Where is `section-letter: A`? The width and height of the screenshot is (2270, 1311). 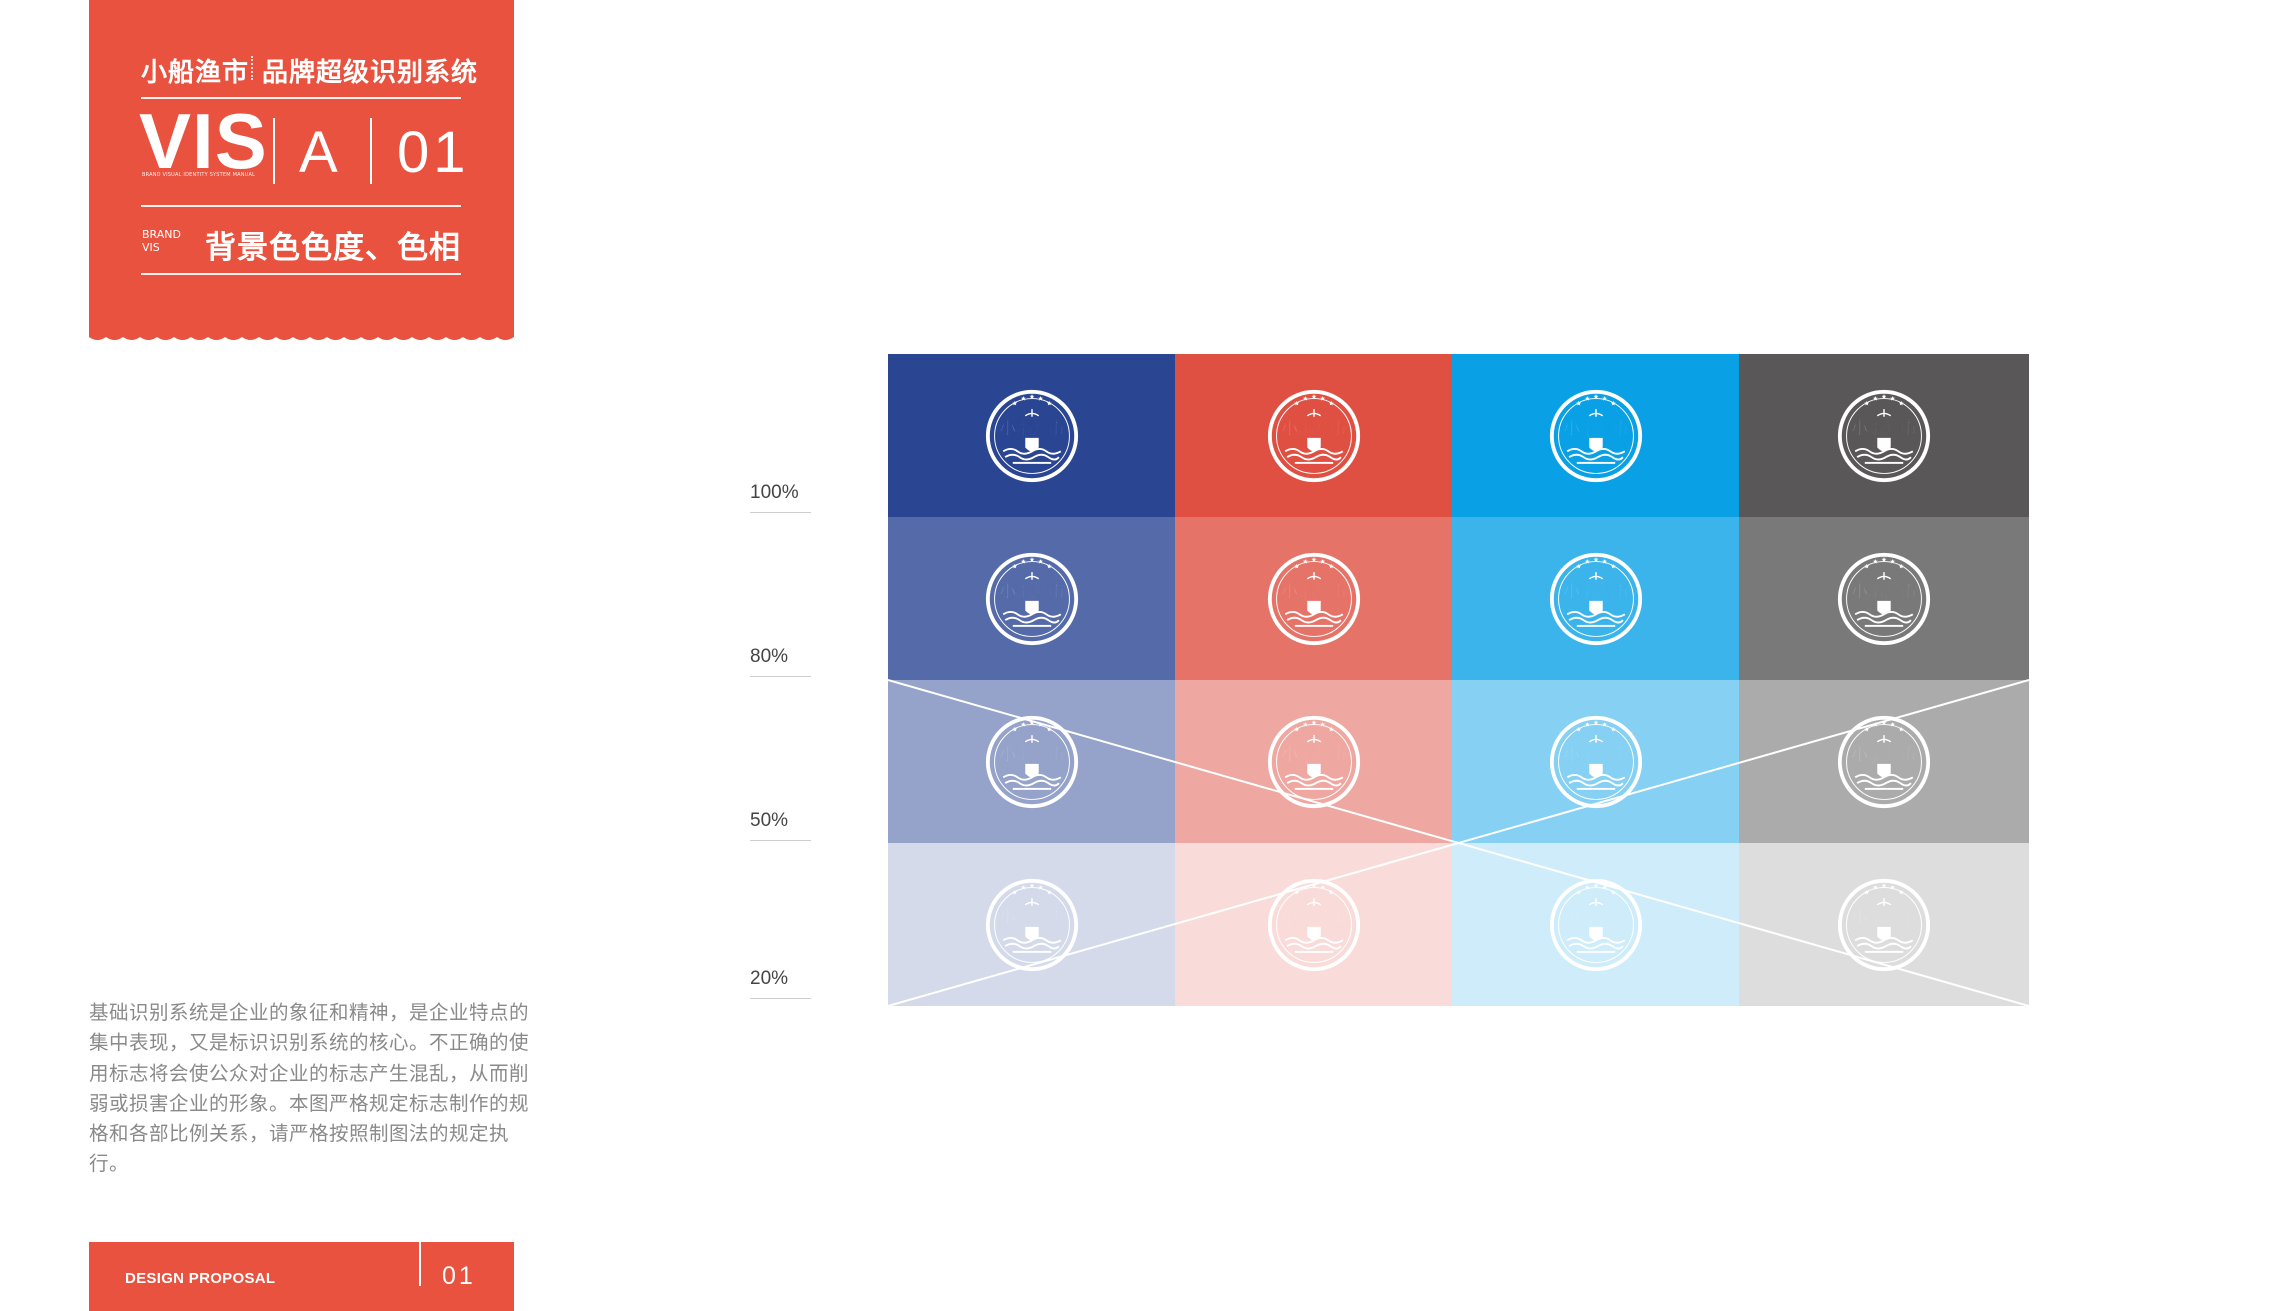
section-letter: A is located at coordinates (318, 152).